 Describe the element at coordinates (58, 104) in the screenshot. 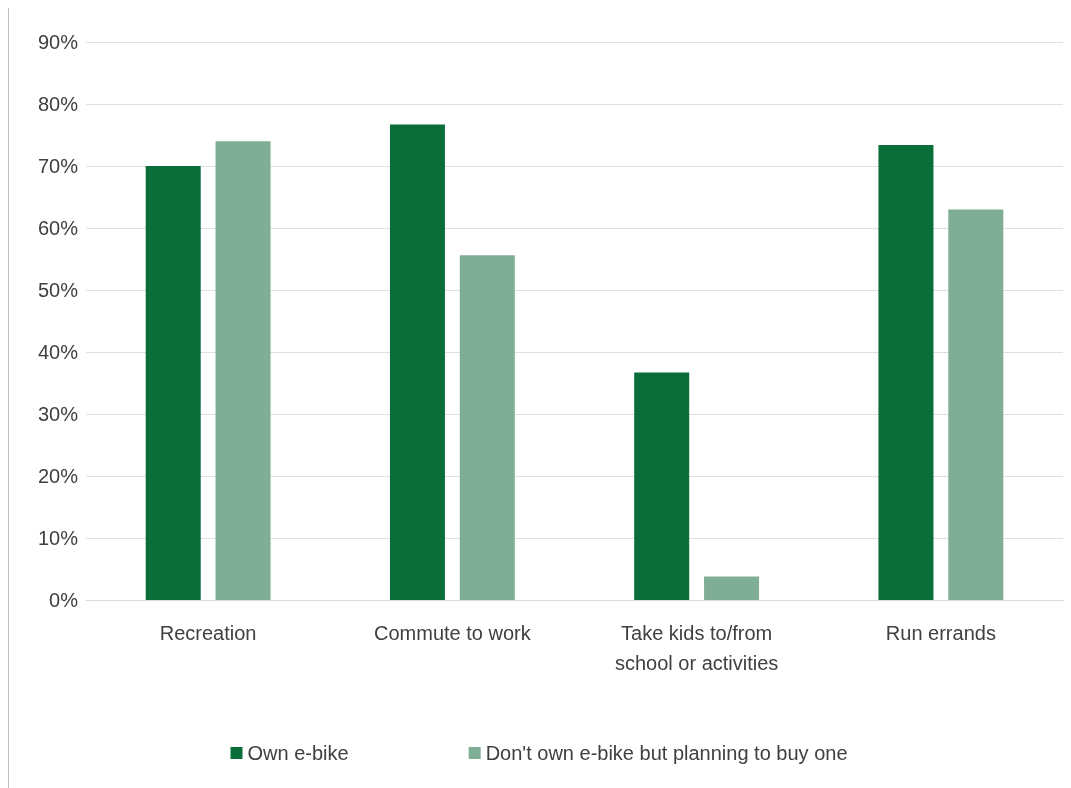

I see `y-tick-label: 80%` at that location.